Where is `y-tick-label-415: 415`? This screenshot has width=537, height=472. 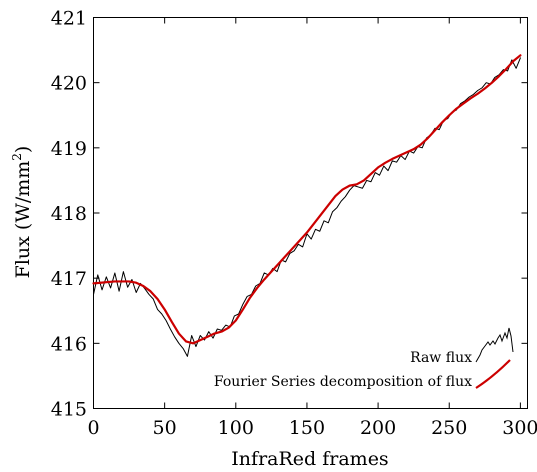 y-tick-label-415: 415 is located at coordinates (69, 410).